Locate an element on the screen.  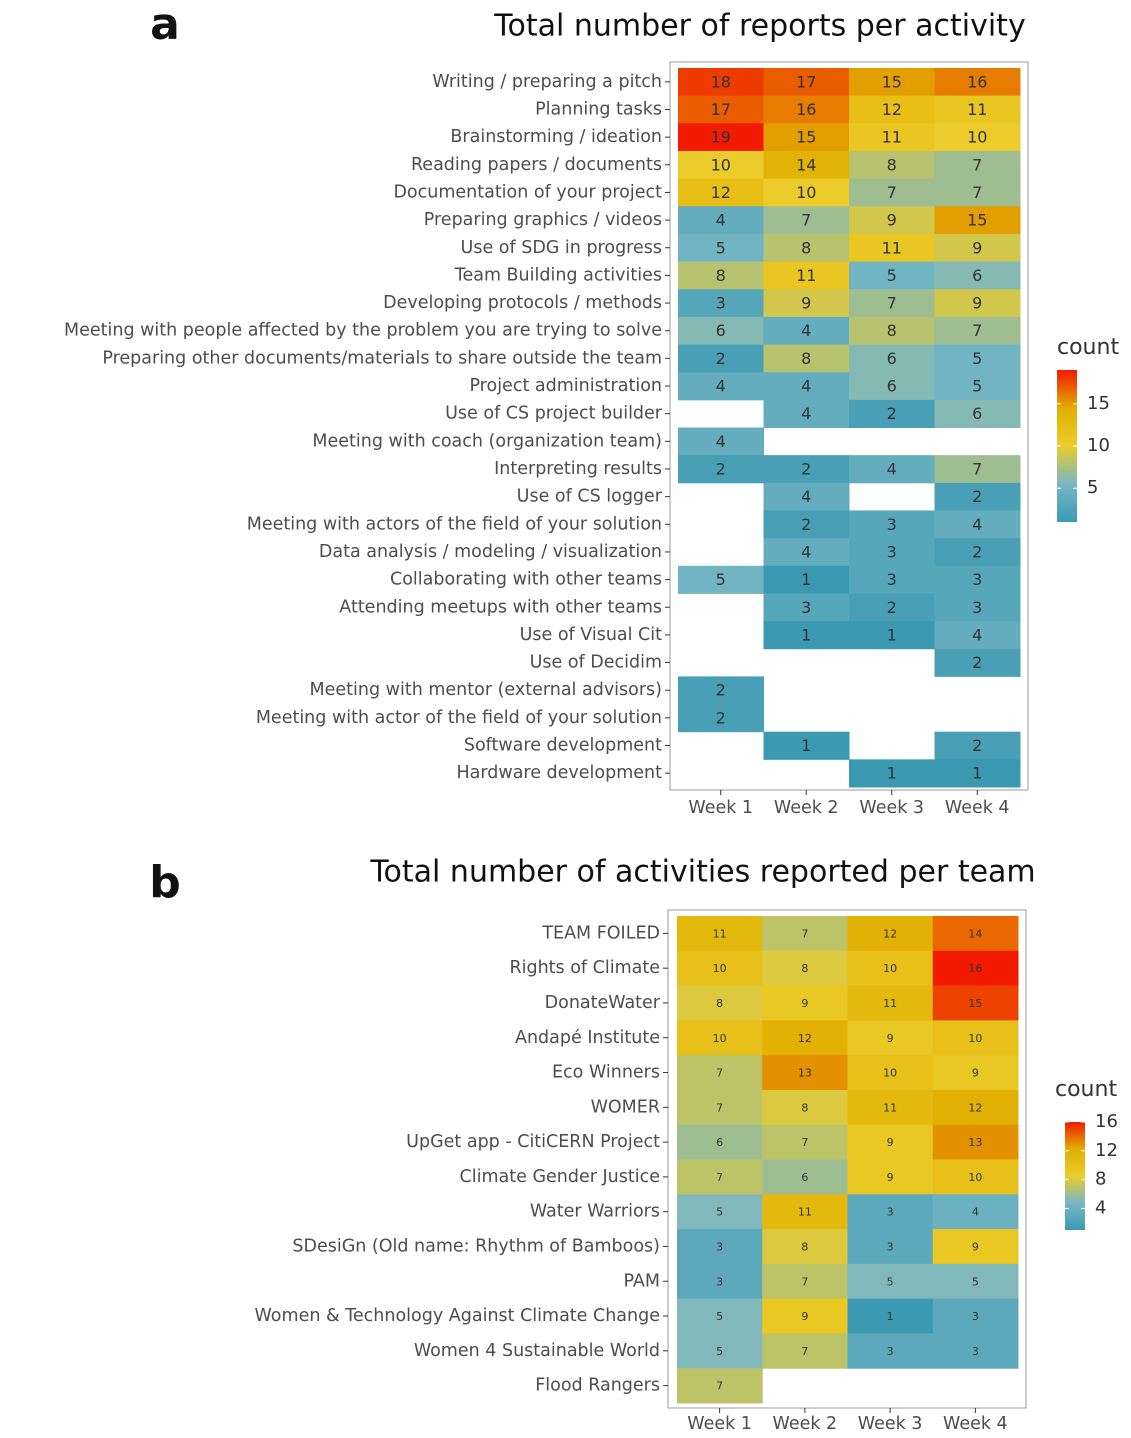
row-label: Women 4 Sustainable World is located at coordinates (537, 1351).